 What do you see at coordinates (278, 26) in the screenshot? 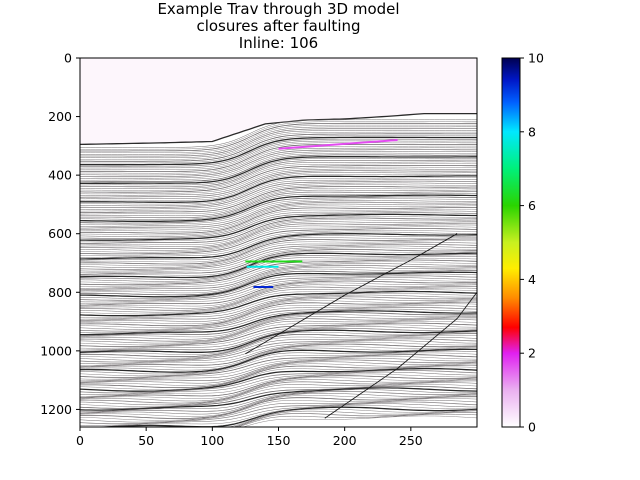
I see `chart-title-line-2: closures after faulting` at bounding box center [278, 26].